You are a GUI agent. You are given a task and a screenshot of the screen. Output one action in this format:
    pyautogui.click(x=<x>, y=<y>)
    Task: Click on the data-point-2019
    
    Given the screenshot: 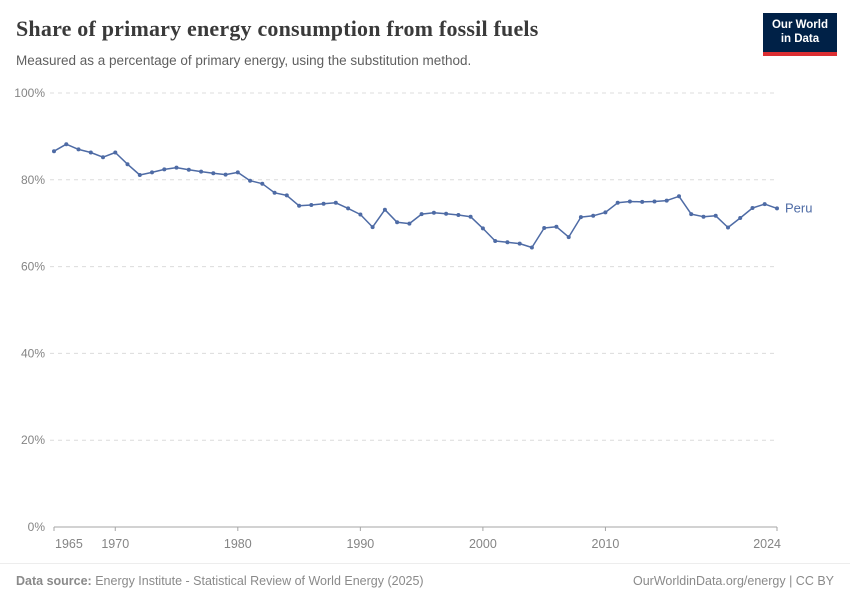 What is the action you would take?
    pyautogui.click(x=715, y=215)
    